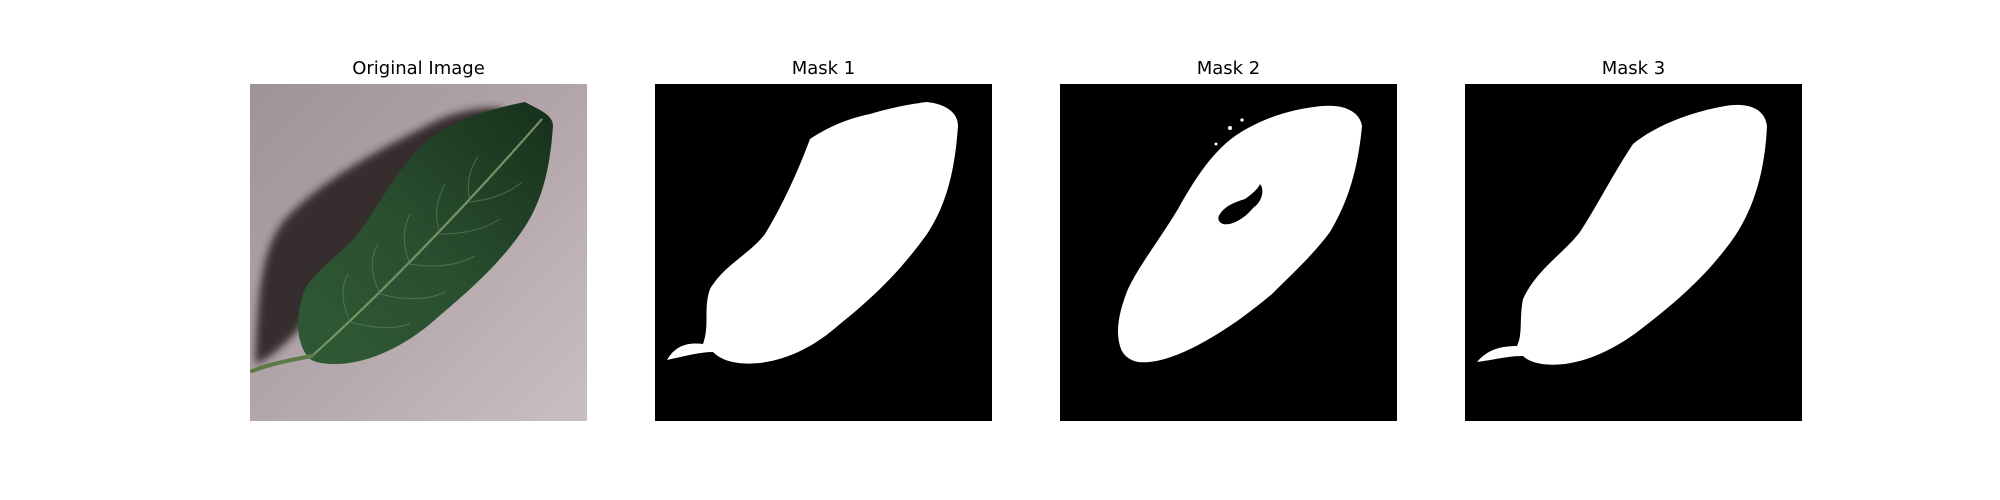 This screenshot has height=500, width=2000. I want to click on leaf-midrib, so click(427, 237).